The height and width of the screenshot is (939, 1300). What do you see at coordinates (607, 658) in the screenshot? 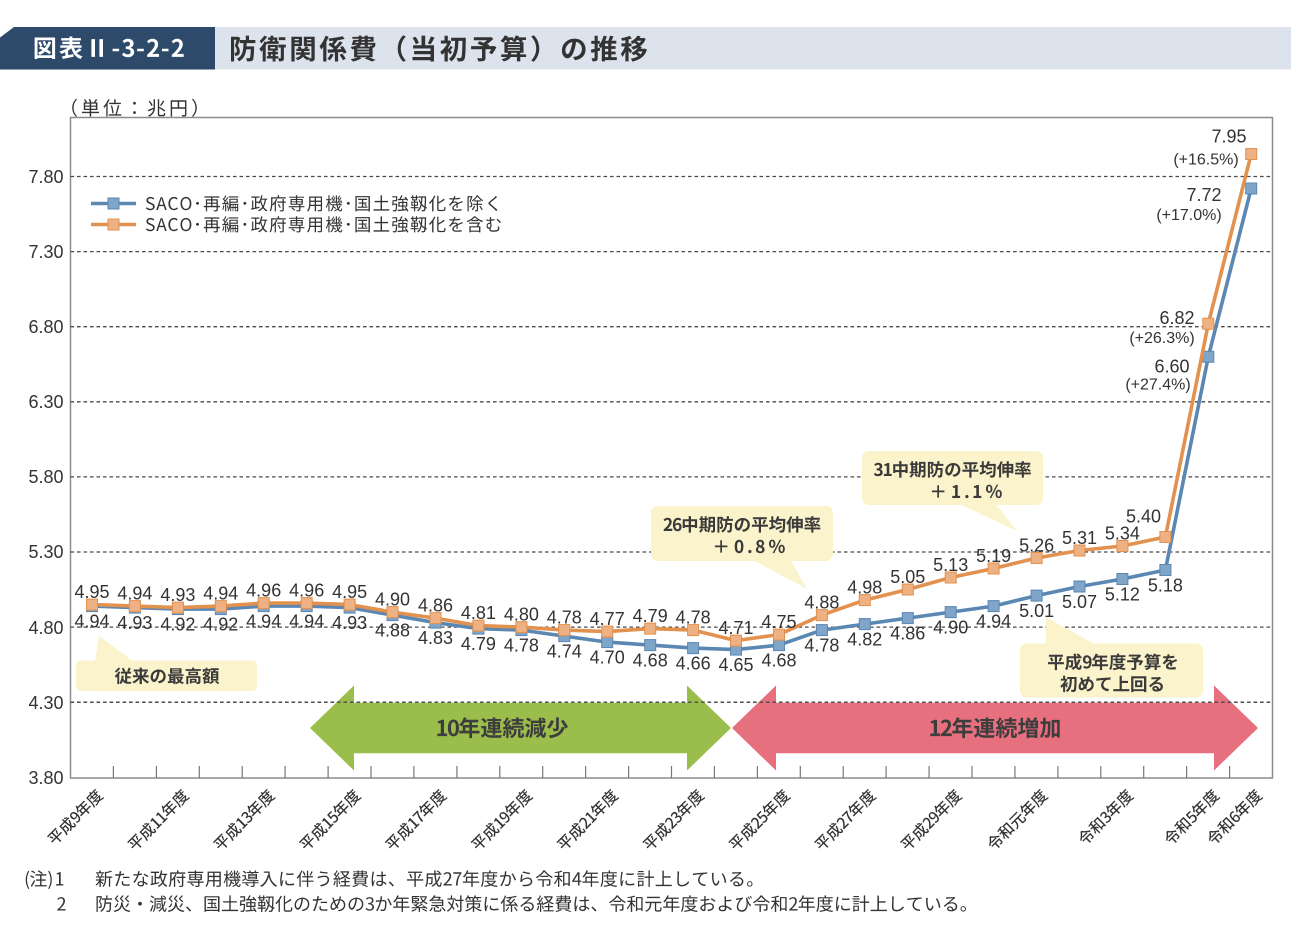
I see `svg-text: 4.70` at bounding box center [607, 658].